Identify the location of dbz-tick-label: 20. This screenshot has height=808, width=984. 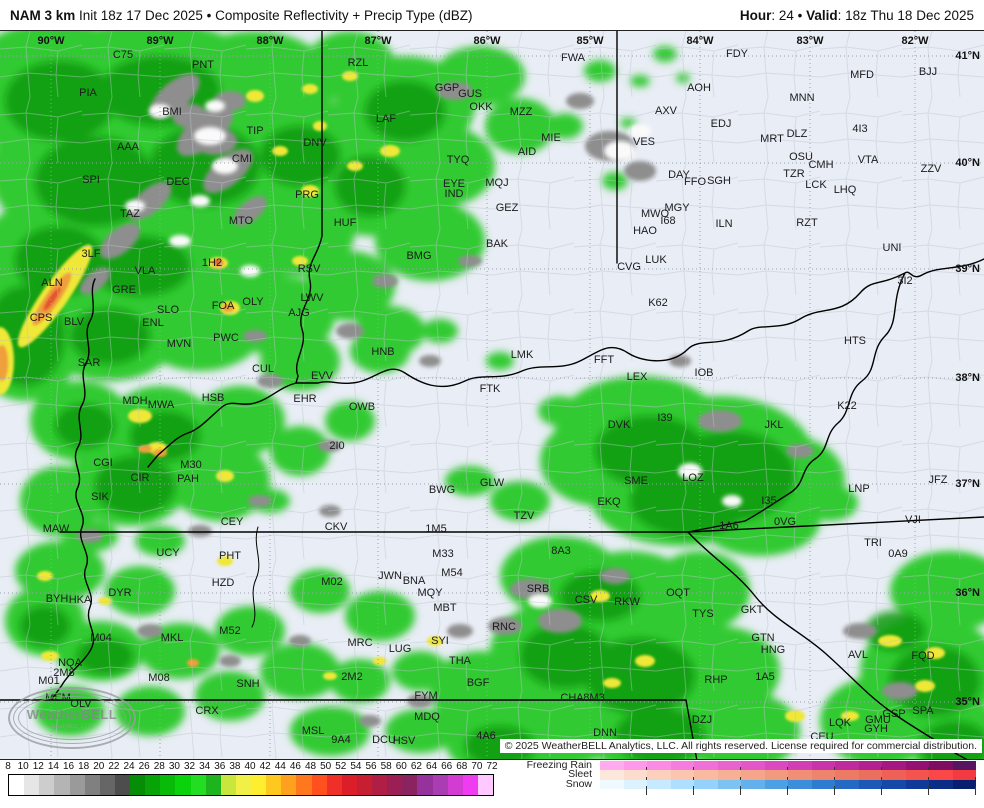
(99, 766).